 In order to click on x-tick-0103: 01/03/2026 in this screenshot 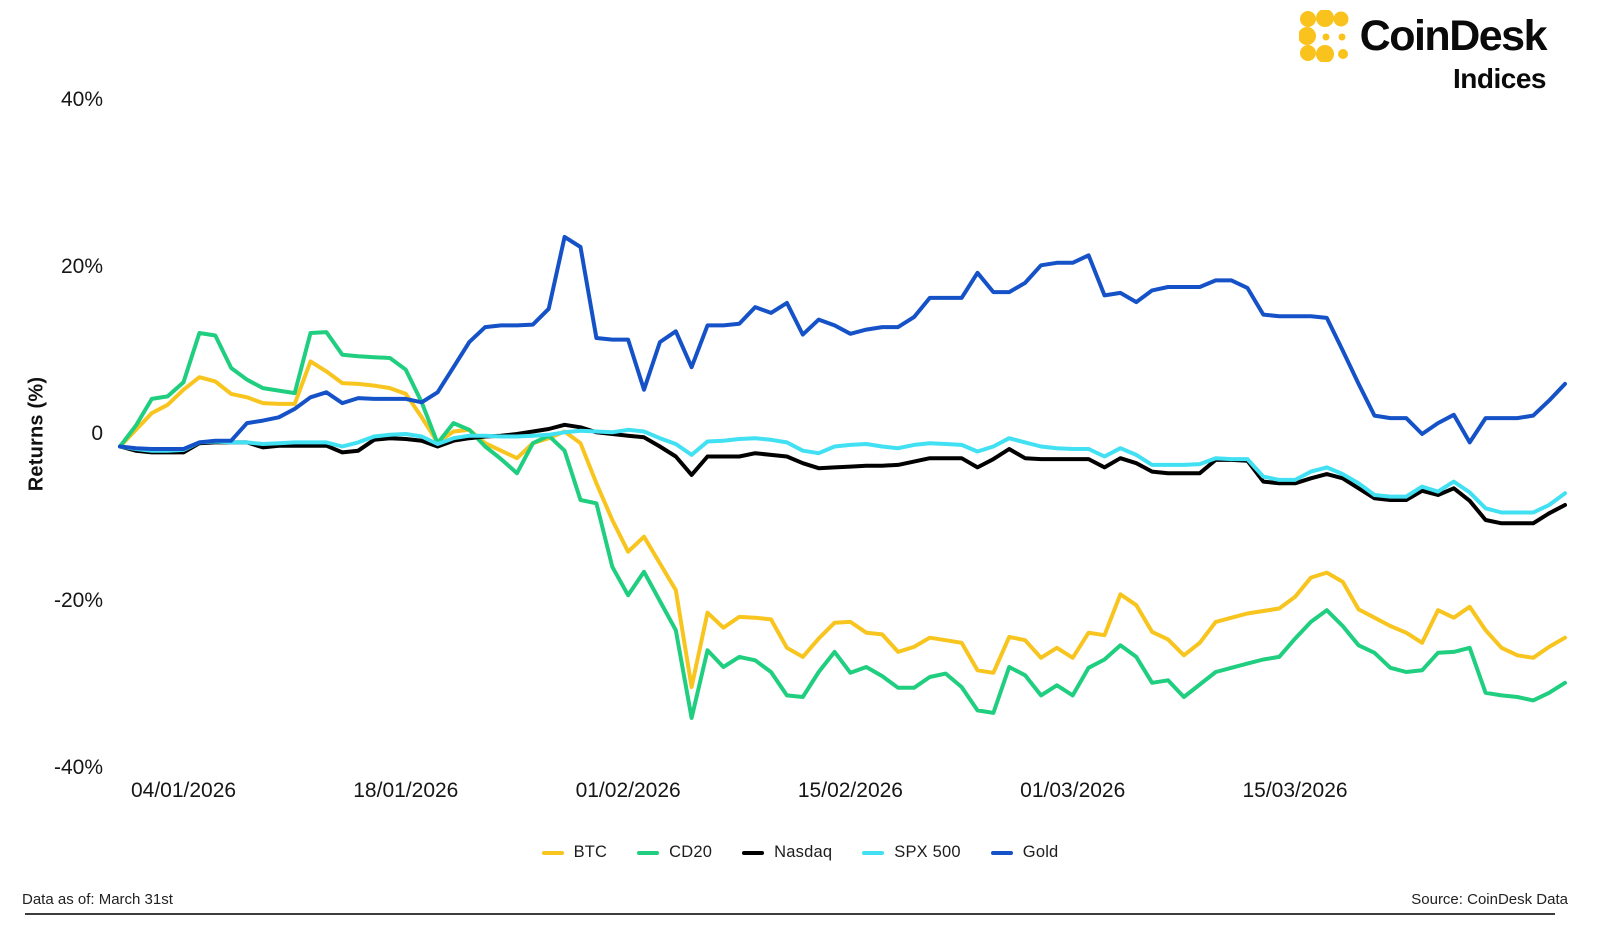, I will do `click(1073, 790)`.